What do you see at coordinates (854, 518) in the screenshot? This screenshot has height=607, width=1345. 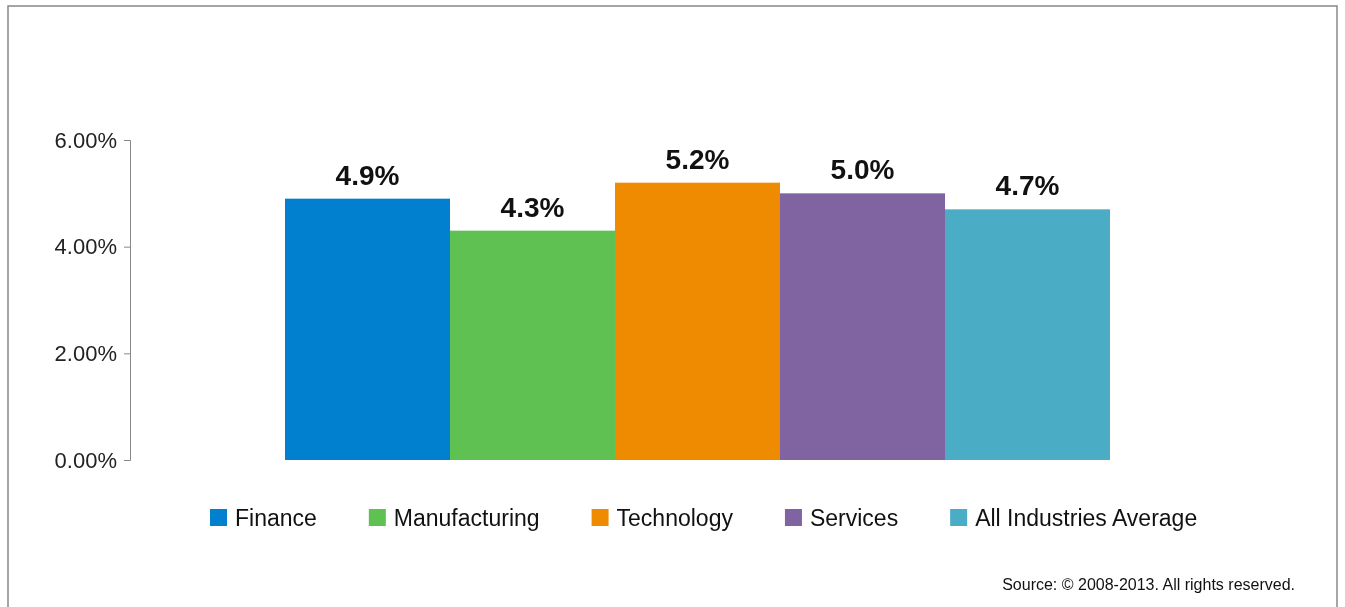 I see `legend-label: Services` at bounding box center [854, 518].